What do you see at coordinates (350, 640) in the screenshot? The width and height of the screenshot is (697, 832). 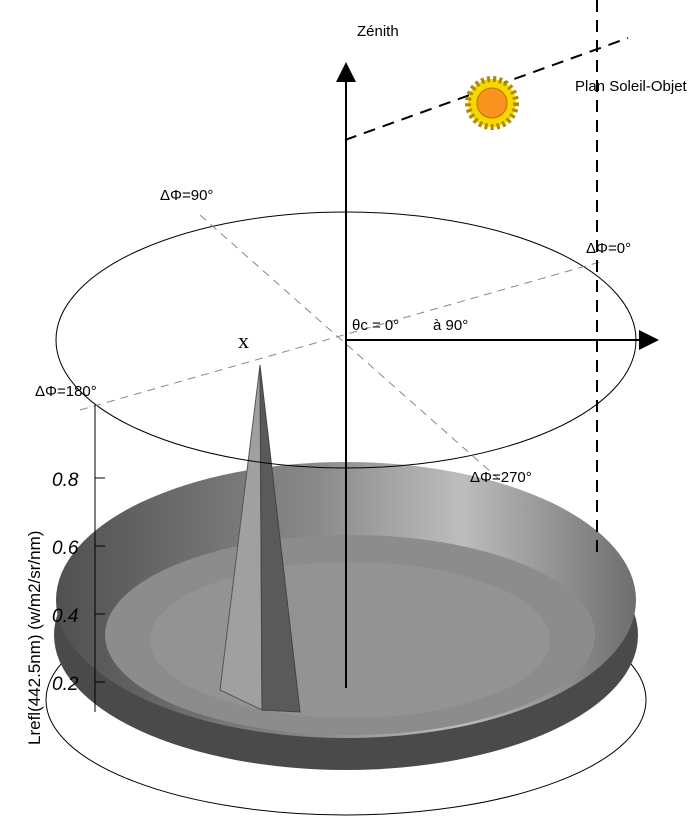 I see `bowl-inner` at bounding box center [350, 640].